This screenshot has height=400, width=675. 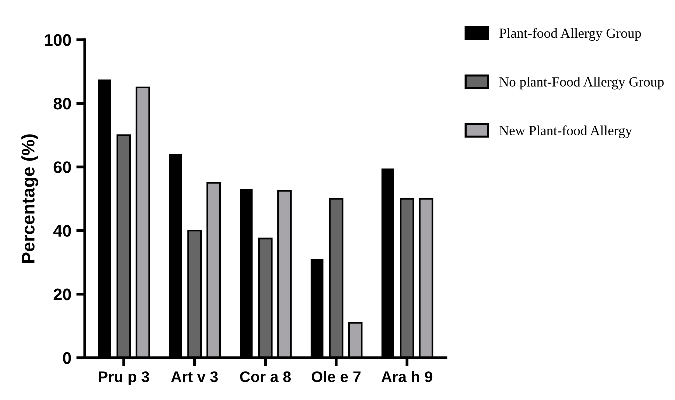 I want to click on x-tick-label: Ole e 7, so click(x=336, y=376).